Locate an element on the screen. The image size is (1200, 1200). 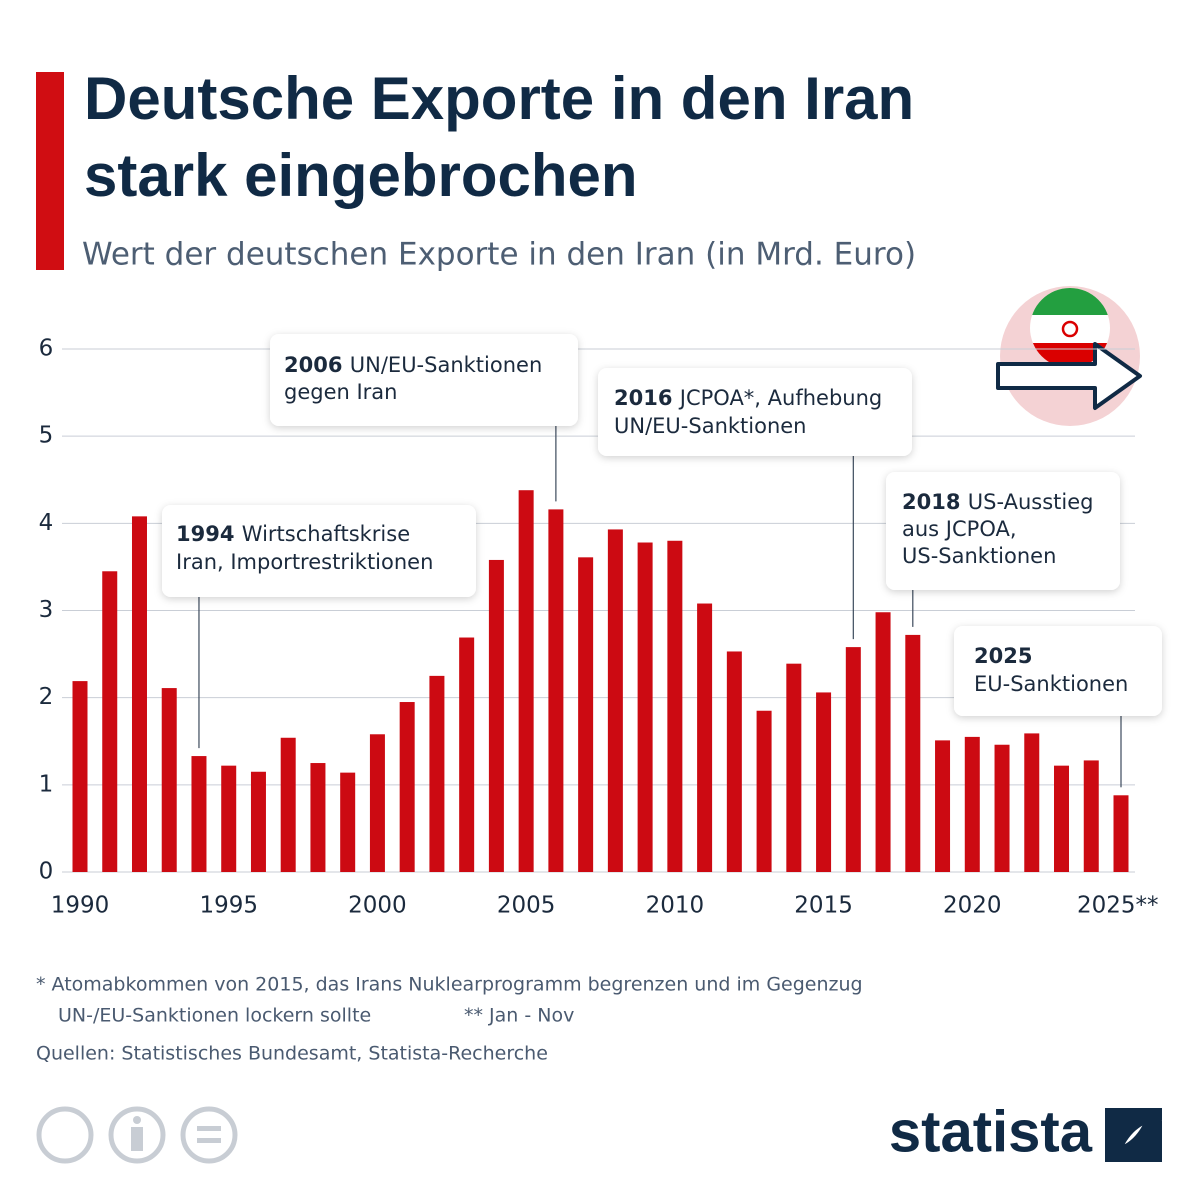
y-tick-label: 1 is located at coordinates (46, 784).